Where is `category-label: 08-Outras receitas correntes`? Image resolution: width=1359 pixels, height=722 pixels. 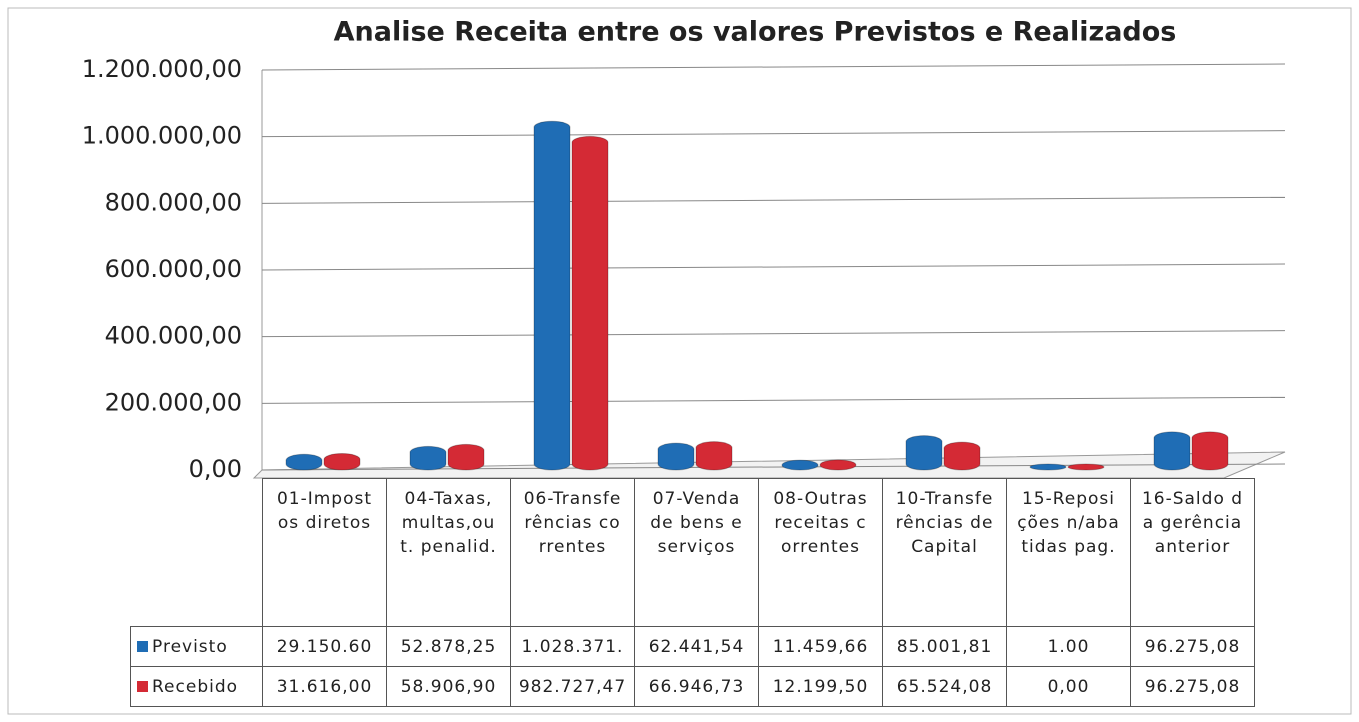 category-label: 08-Outras receitas correntes is located at coordinates (820, 552).